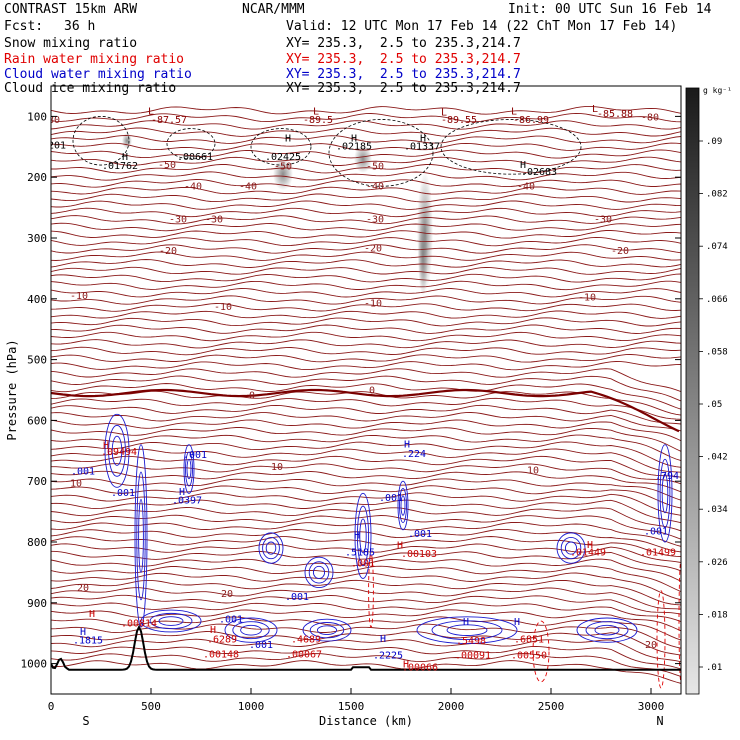 This screenshot has width=740, height=740. What do you see at coordinates (316, 111) in the screenshot?
I see `extrema-label-2: L` at bounding box center [316, 111].